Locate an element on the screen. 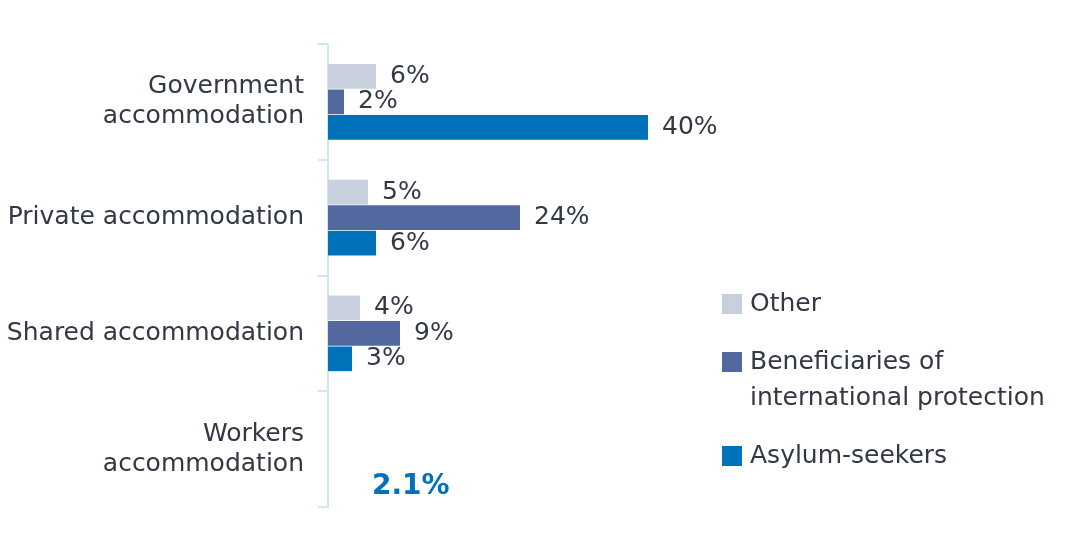 The image size is (1084, 551). y-tick-label: Private accommodation is located at coordinates (155, 216).